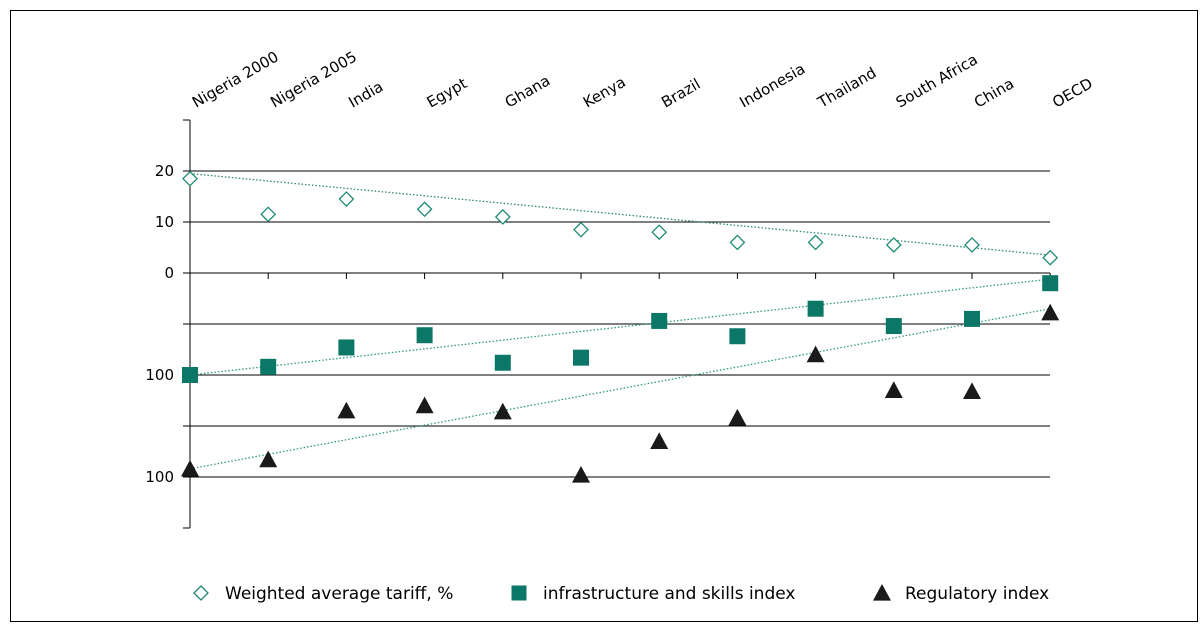  I want to click on marker-regulatory-index-thailand, so click(815, 354).